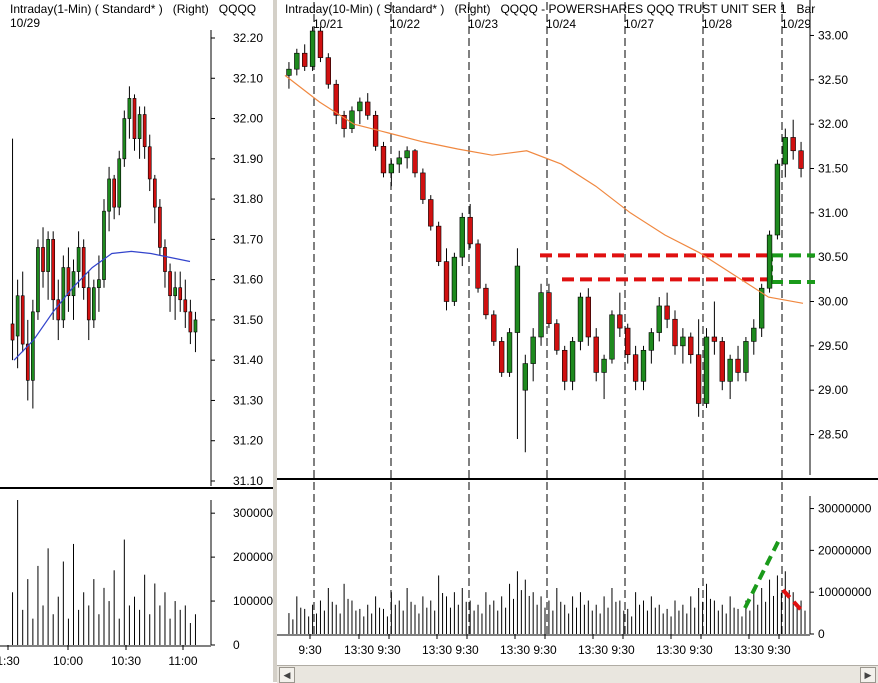 This screenshot has width=878, height=683. Describe the element at coordinates (248, 199) in the screenshot. I see `price-tick-label: 31.80` at that location.